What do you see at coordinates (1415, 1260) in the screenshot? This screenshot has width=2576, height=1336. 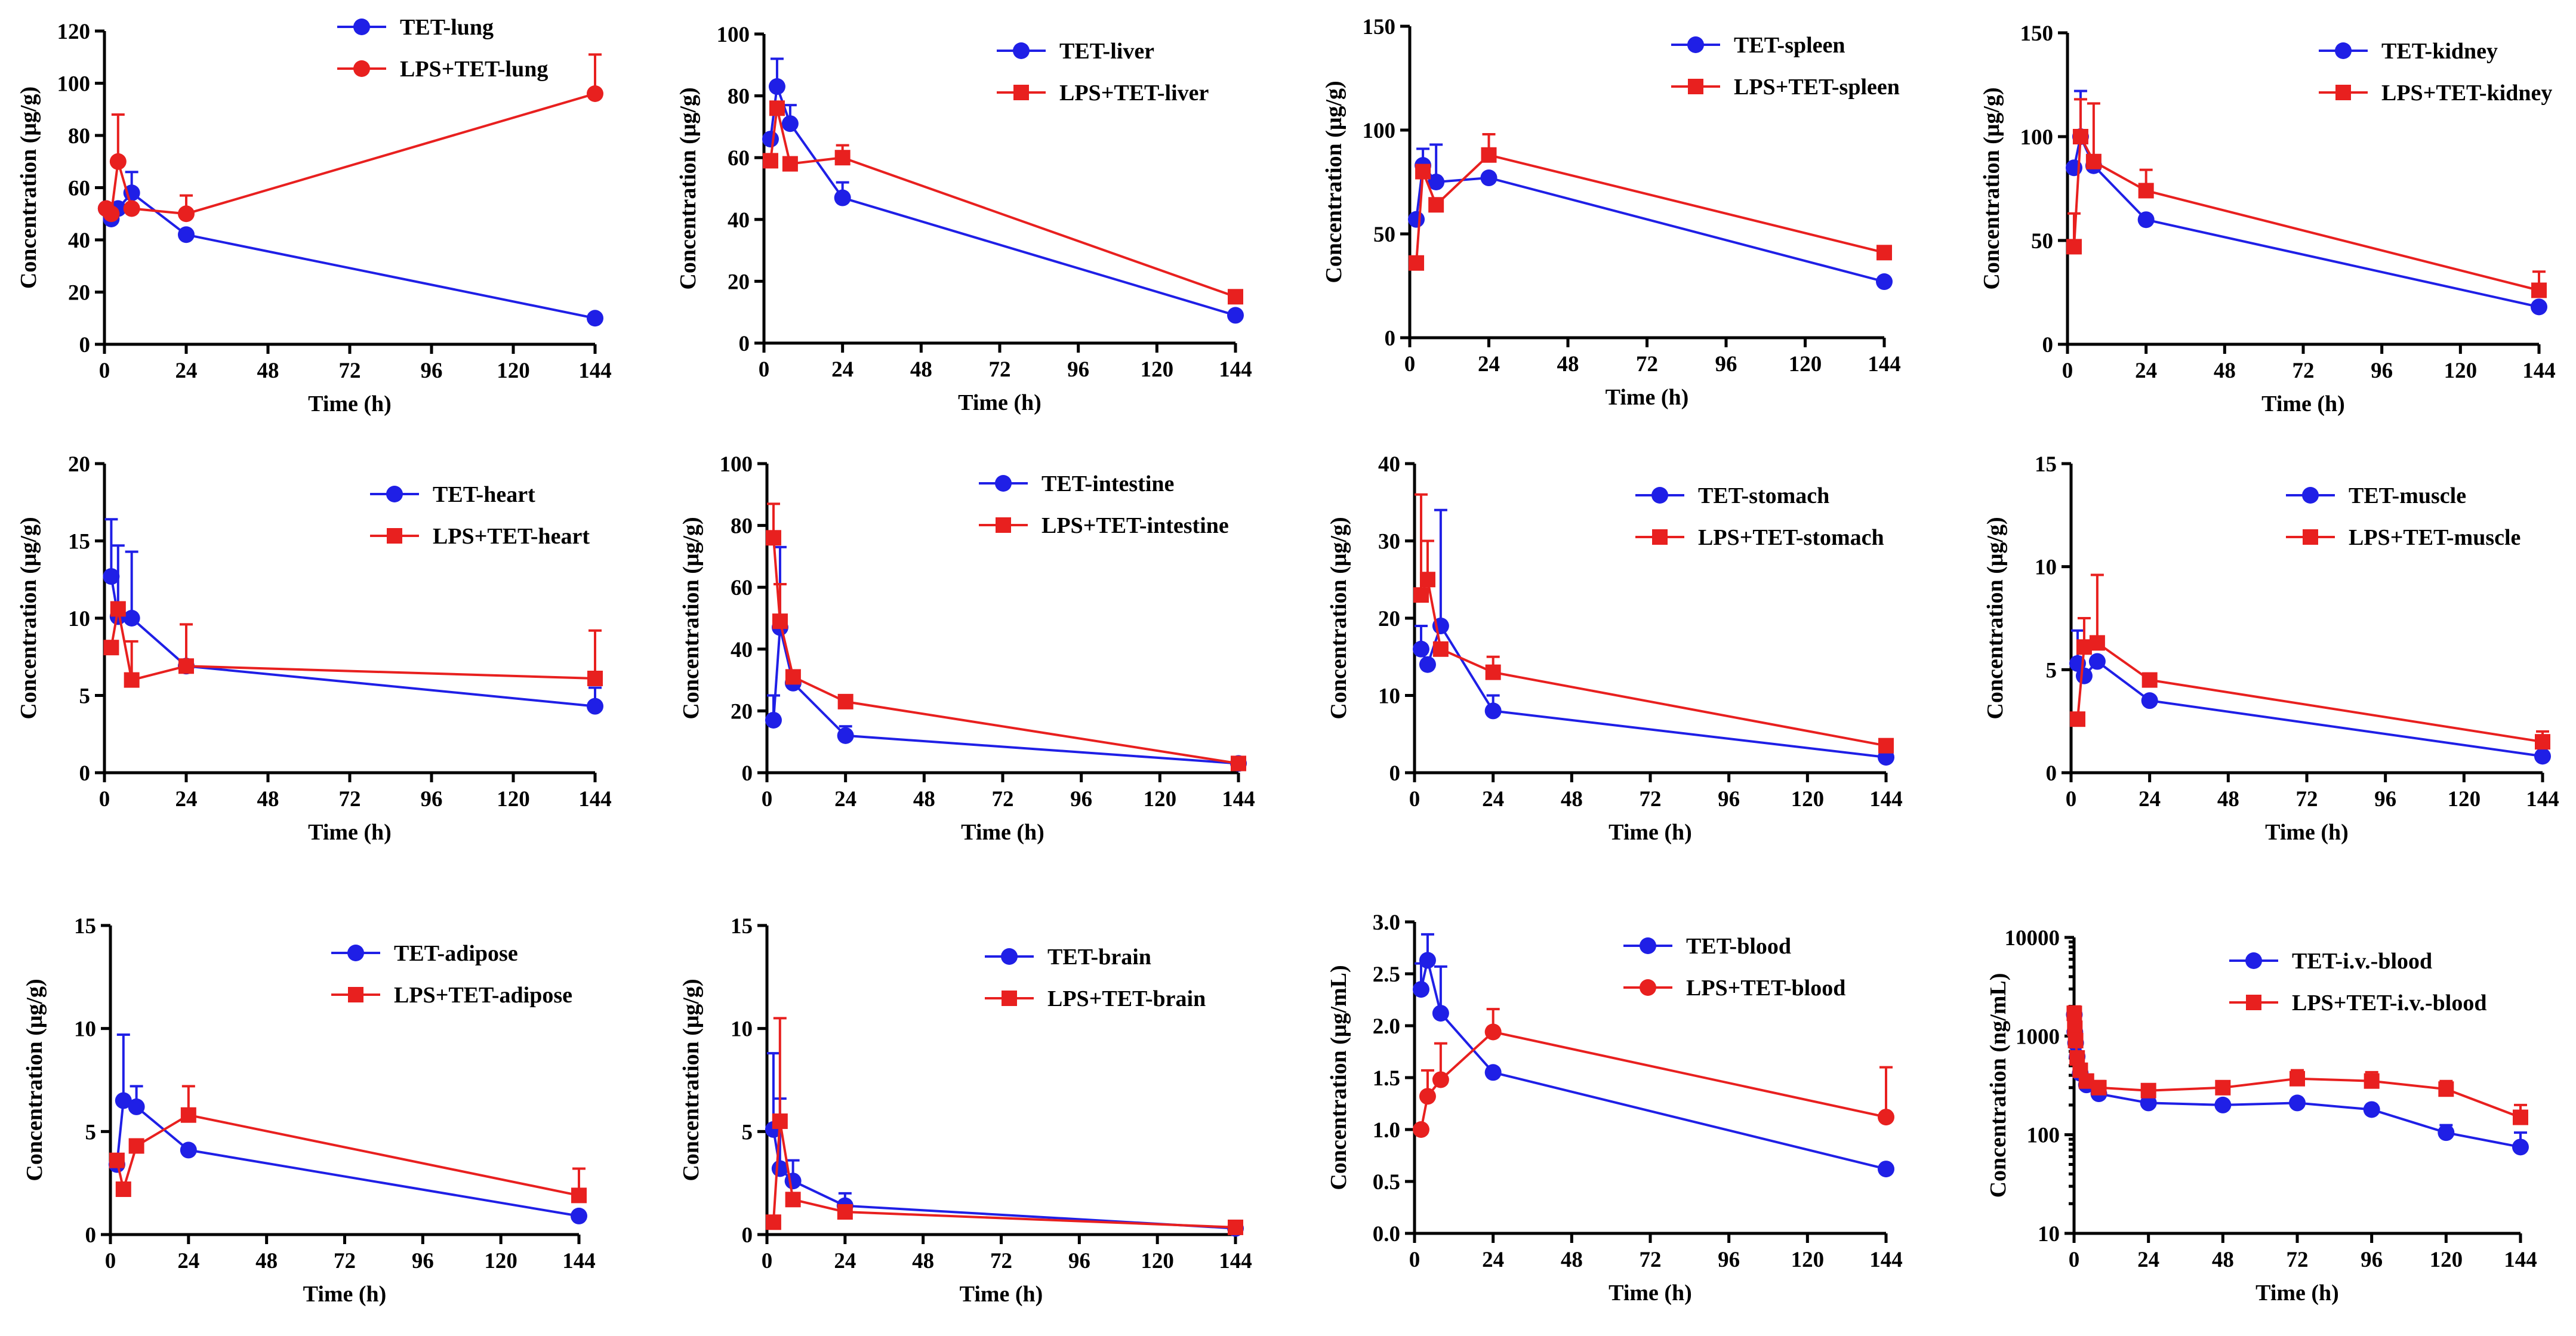 I see `x-tick-label: 0` at bounding box center [1415, 1260].